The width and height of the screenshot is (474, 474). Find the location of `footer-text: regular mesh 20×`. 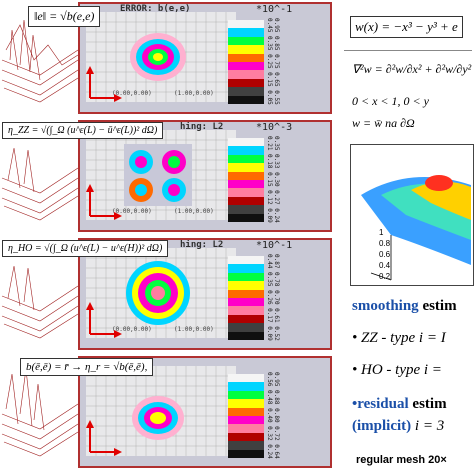

footer-text: regular mesh 20× is located at coordinates (401, 460).